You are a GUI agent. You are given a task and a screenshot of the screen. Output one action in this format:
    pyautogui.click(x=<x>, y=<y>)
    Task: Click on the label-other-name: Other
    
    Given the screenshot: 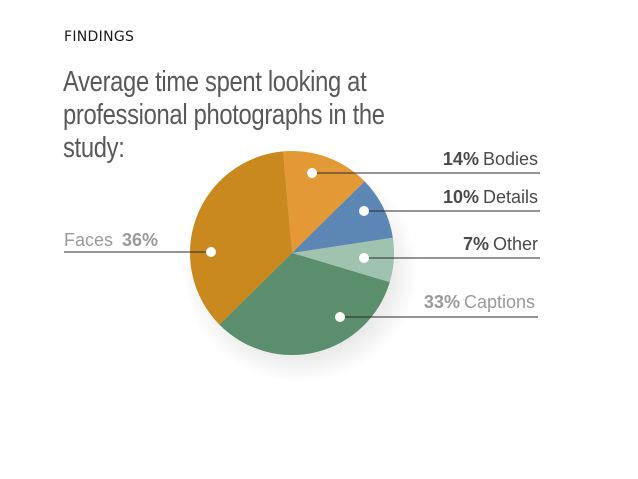 What is the action you would take?
    pyautogui.click(x=515, y=244)
    